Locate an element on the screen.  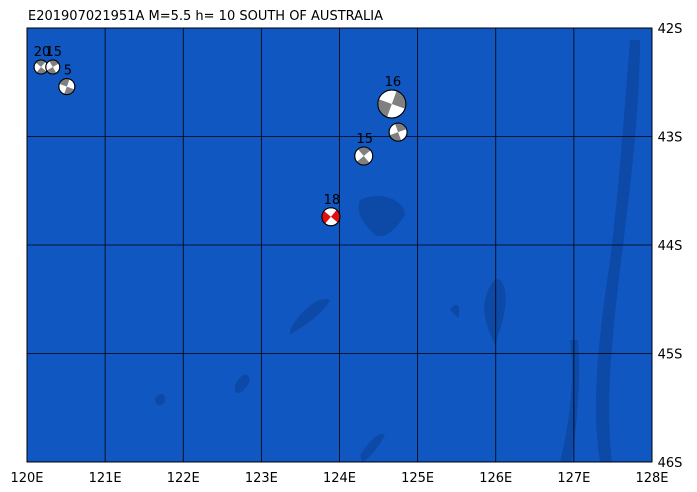
x-tick-label: 120E is located at coordinates (26, 478).